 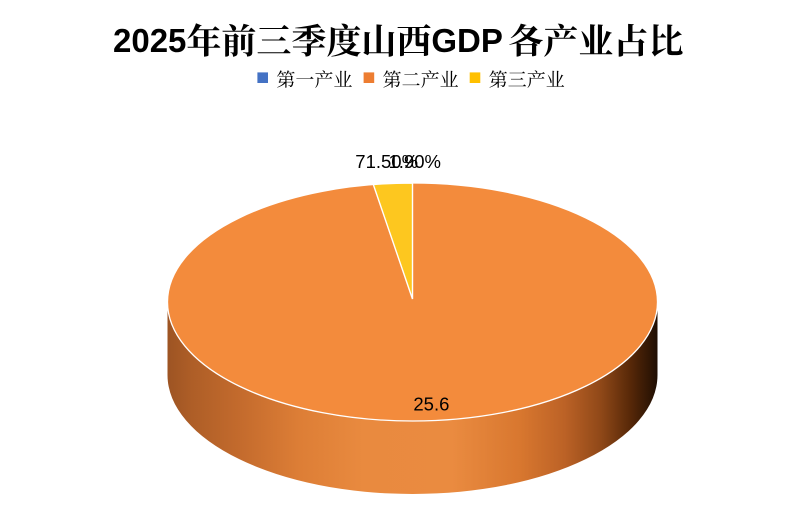 I want to click on svg-text: GDP, so click(x=467, y=40).